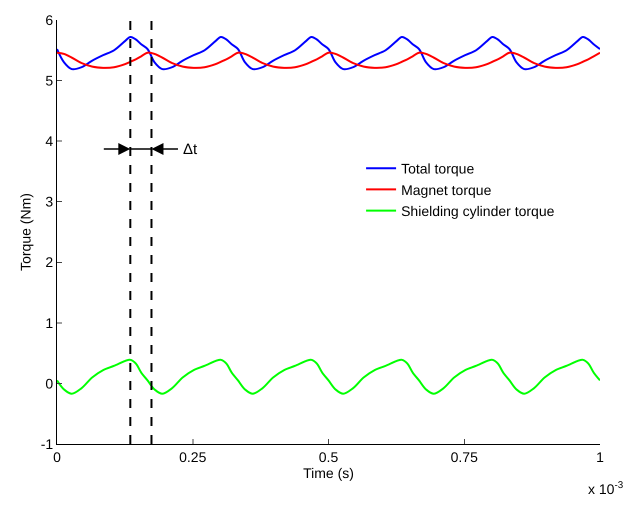 This screenshot has height=508, width=630. What do you see at coordinates (49, 322) in the screenshot?
I see `y-tick-label: 1` at bounding box center [49, 322].